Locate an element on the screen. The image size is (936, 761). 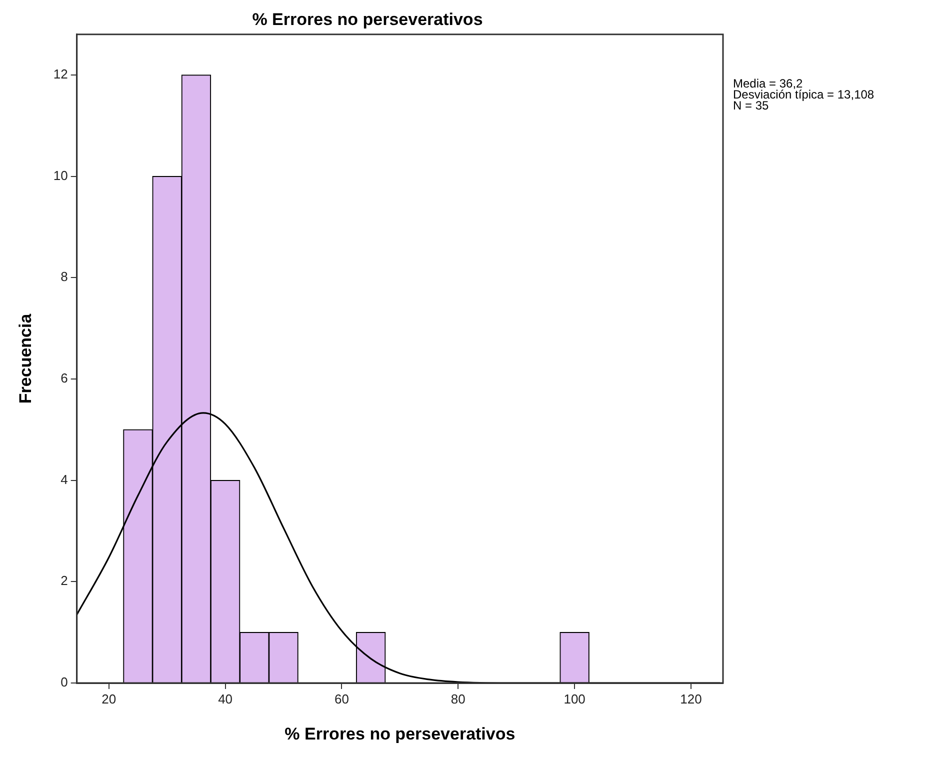
y-tick-label: 6 is located at coordinates (64, 378).